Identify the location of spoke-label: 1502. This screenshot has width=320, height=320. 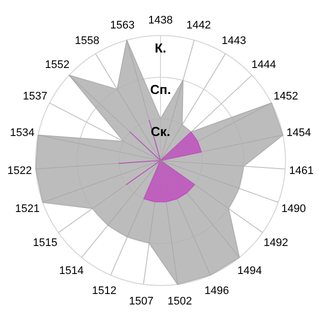
(180, 301).